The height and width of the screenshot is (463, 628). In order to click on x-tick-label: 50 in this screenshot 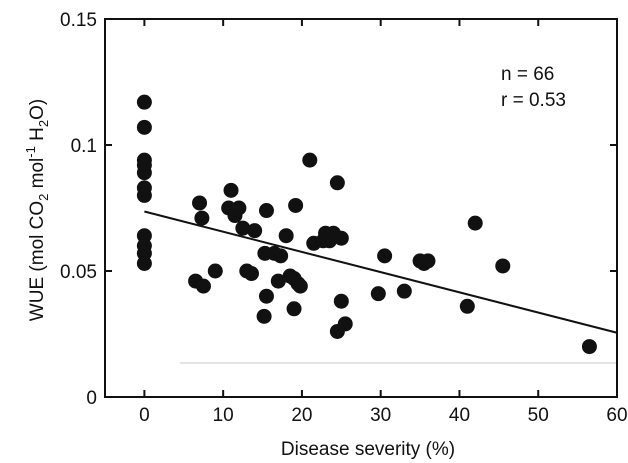, I will do `click(538, 415)`.